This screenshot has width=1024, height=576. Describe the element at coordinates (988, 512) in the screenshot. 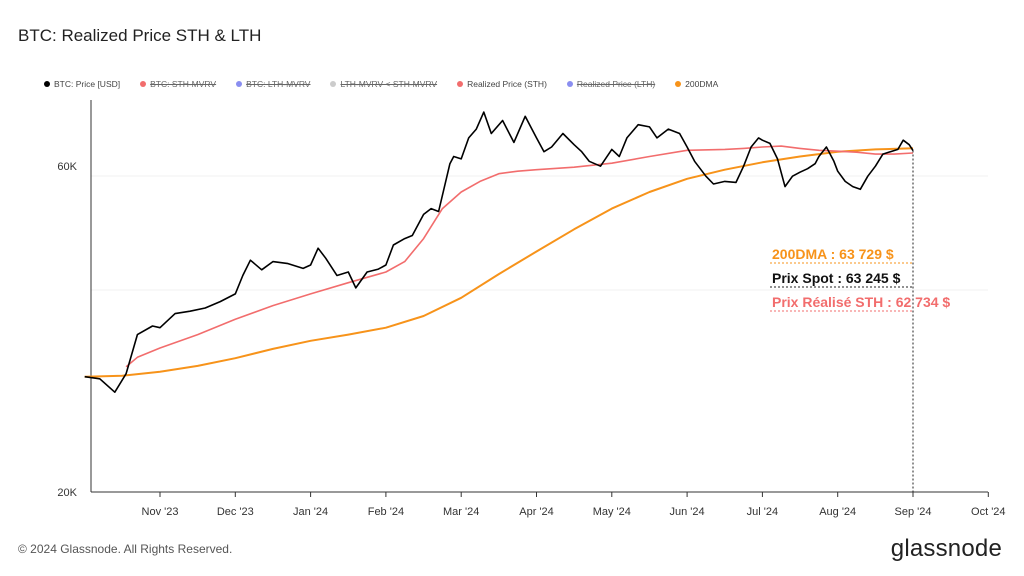

I see `x-tick-label: Oct '24` at that location.